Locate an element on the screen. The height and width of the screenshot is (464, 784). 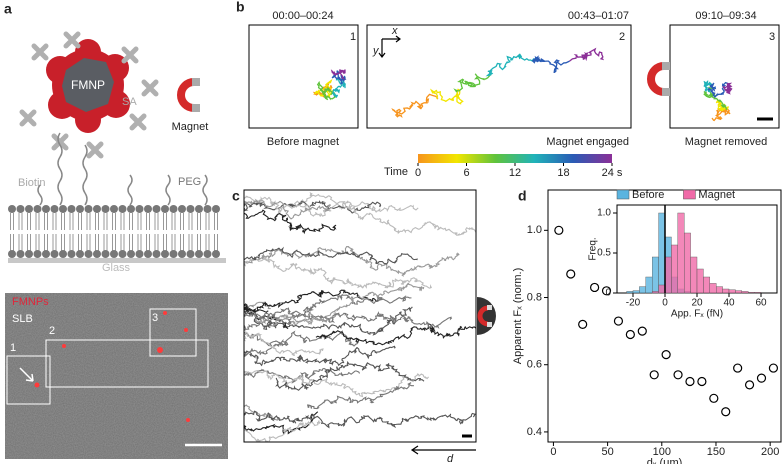
axis-letter: y is located at coordinates (376, 51).